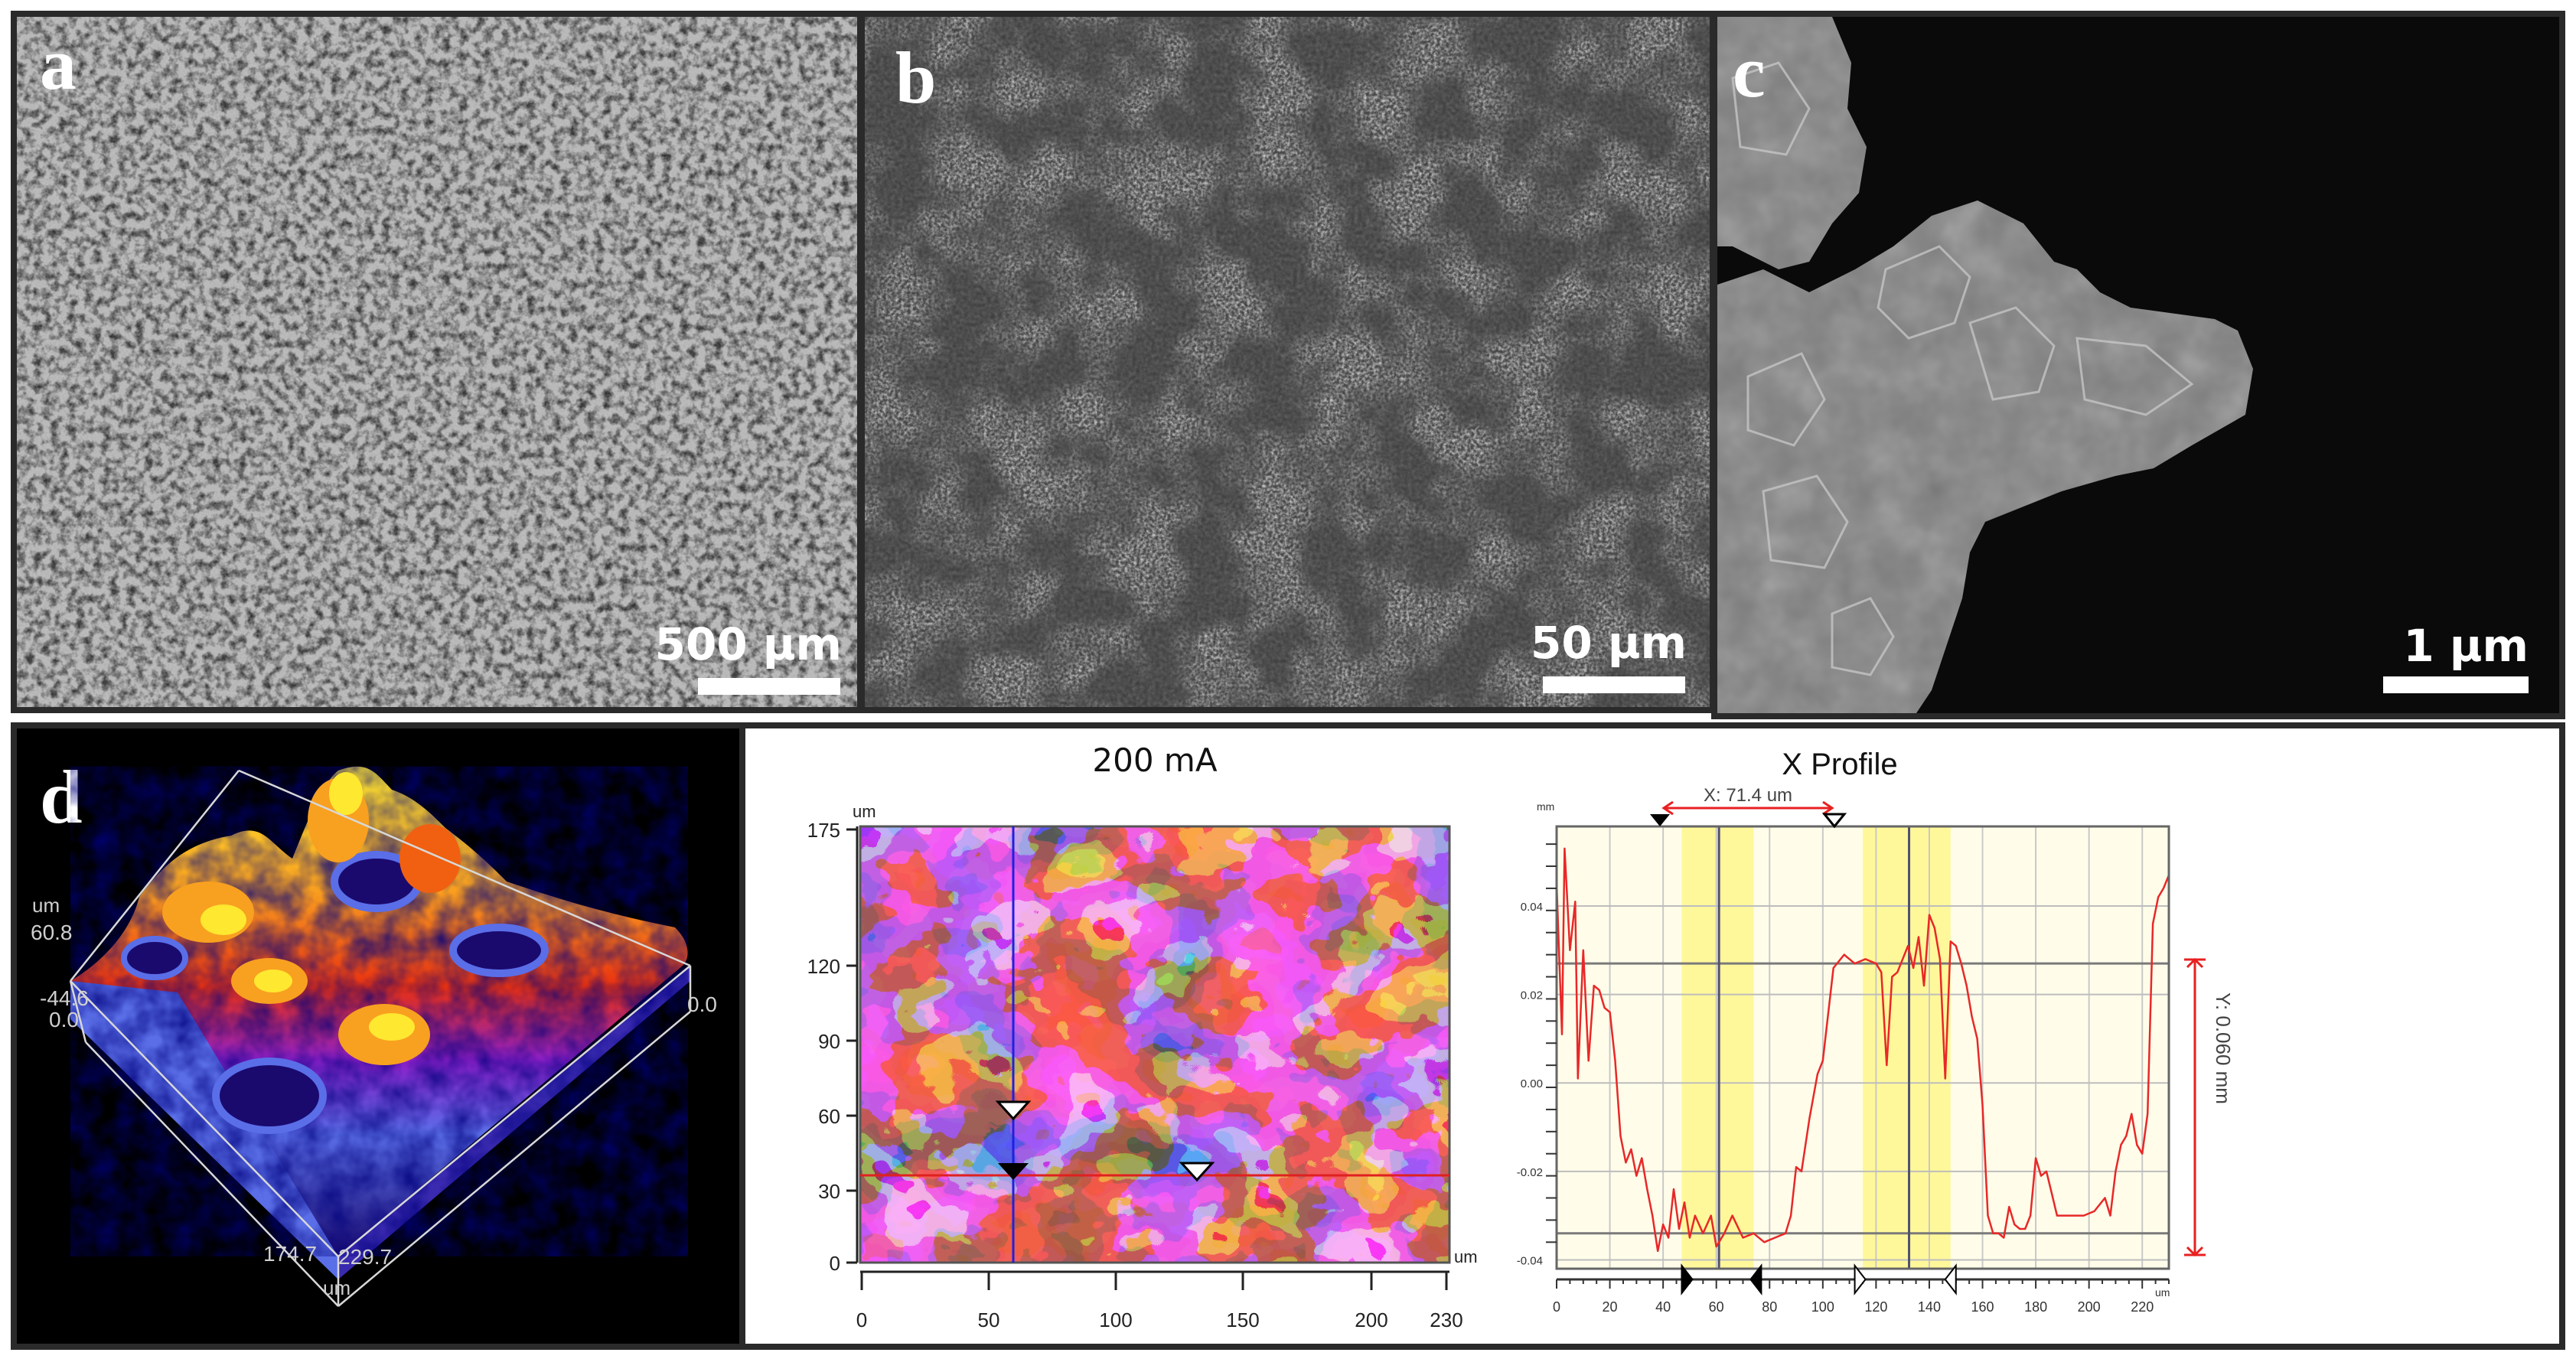  Describe the element at coordinates (829, 1042) in the screenshot. I see `heightmap-y-tick: 90` at that location.